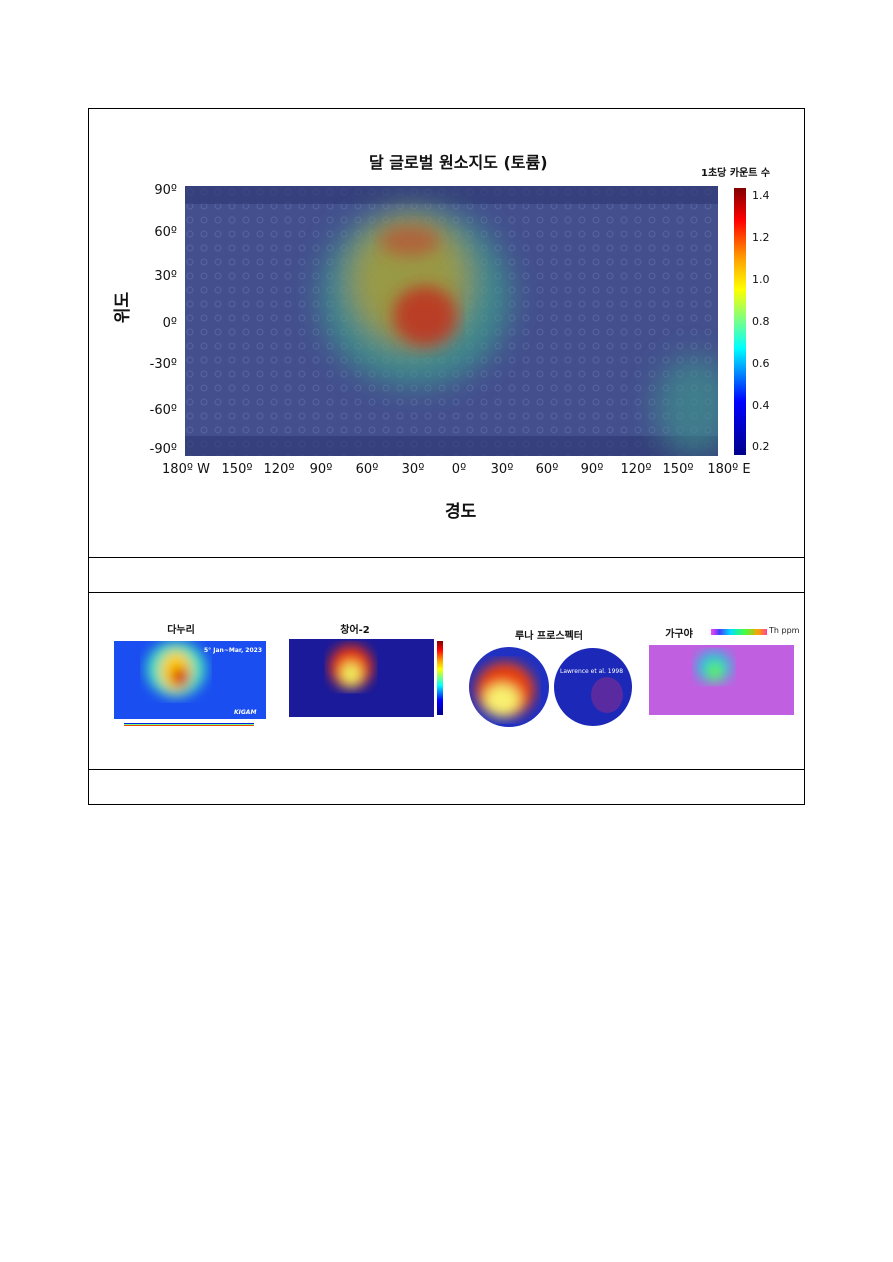  What do you see at coordinates (165, 190) in the screenshot?
I see `y-tick: 90º` at bounding box center [165, 190].